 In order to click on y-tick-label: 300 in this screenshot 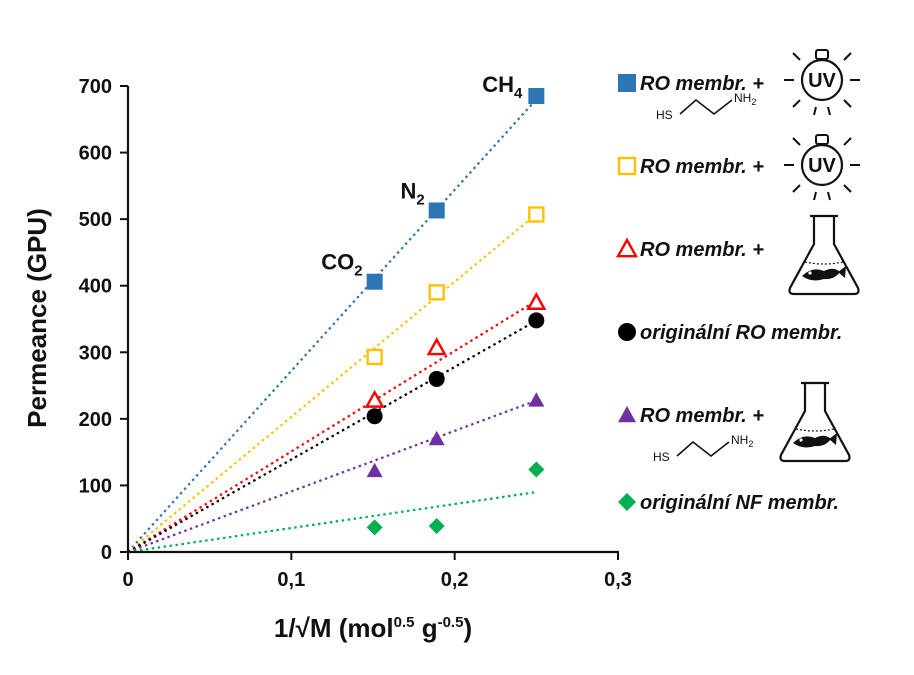, I will do `click(95, 353)`.